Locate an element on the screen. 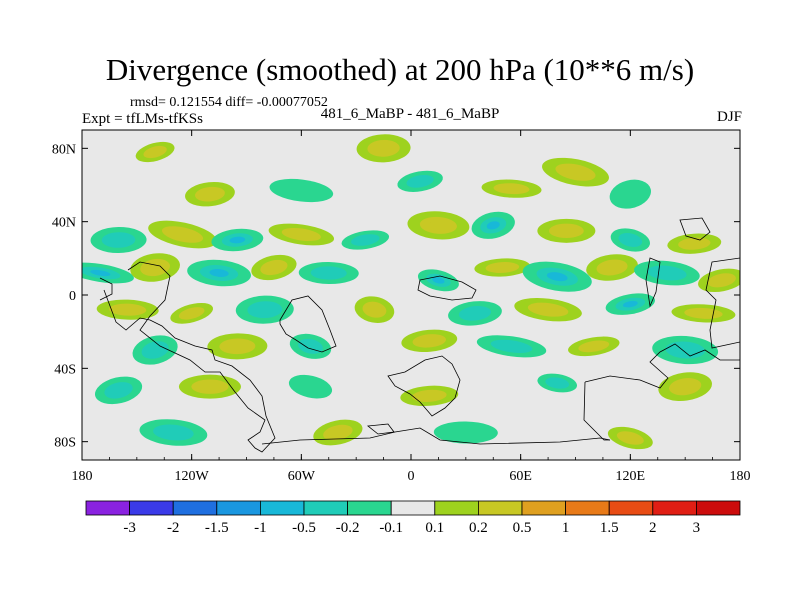  run-label: 481_6_MaBP - 481_6_MaBP is located at coordinates (410, 114).